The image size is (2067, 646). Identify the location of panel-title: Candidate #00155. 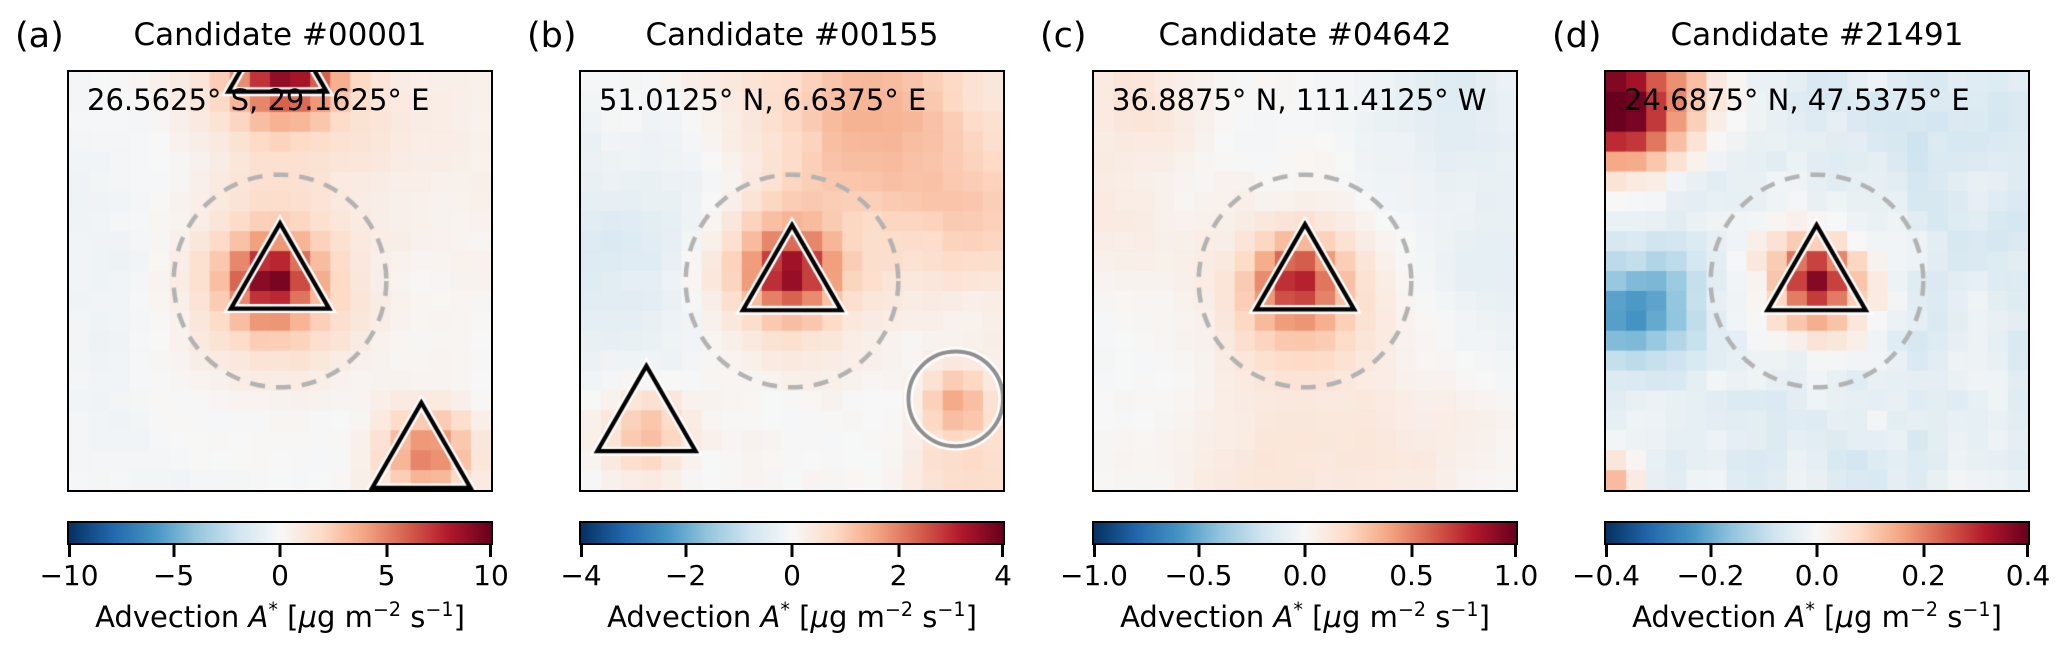
(792, 35).